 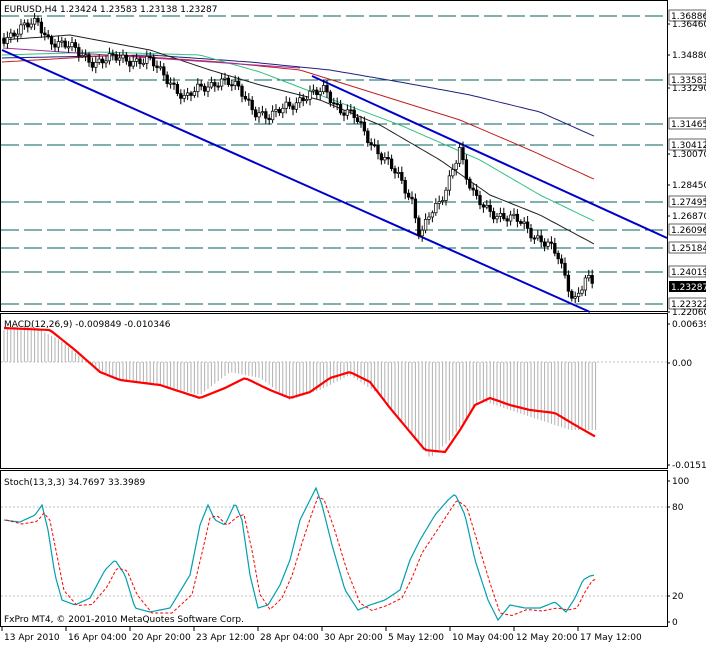 What do you see at coordinates (688, 146) in the screenshot?
I see `level-price-label: 1.30412` at bounding box center [688, 146].